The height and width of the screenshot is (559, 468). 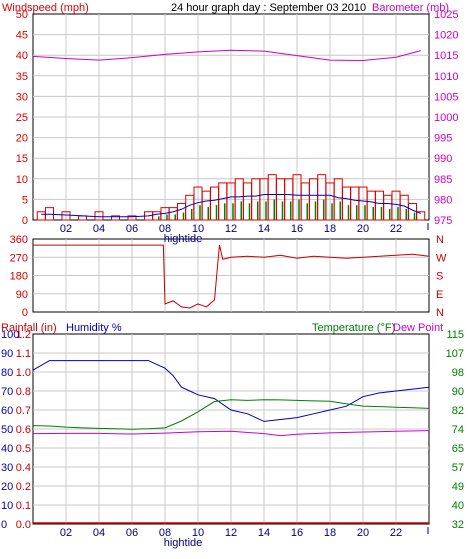 What do you see at coordinates (458, 449) in the screenshot?
I see `temperature-tick-label: 65` at bounding box center [458, 449].